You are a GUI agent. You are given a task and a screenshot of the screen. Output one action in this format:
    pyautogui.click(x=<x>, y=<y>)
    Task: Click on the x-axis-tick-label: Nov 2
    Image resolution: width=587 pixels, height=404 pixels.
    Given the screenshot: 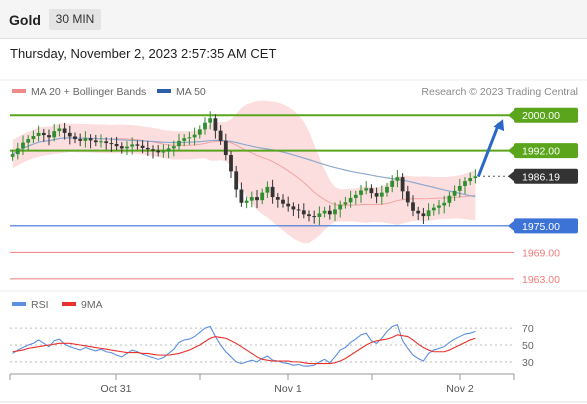 What is the action you would take?
    pyautogui.click(x=460, y=389)
    